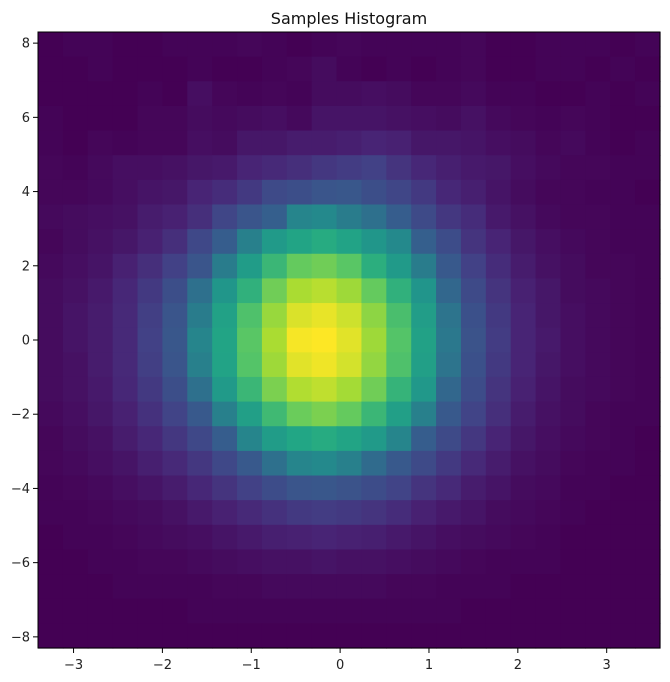  Describe the element at coordinates (162, 665) in the screenshot. I see `x-tick-label: −2` at that location.